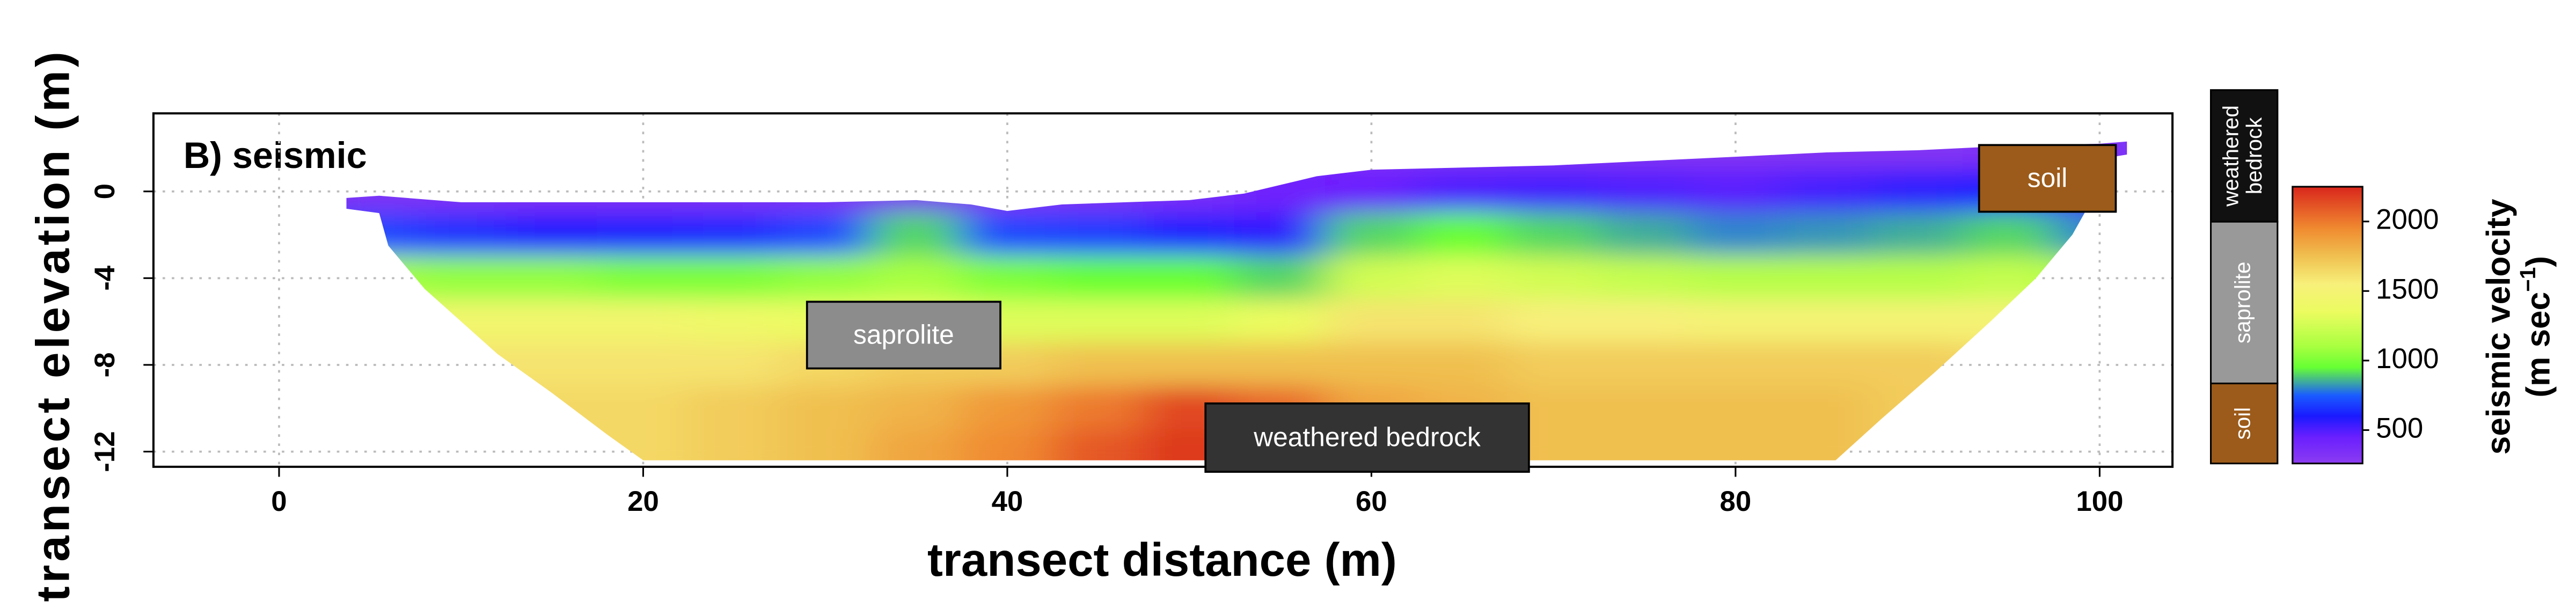 This screenshot has height=608, width=2576. Describe the element at coordinates (1736, 501) in the screenshot. I see `x-tick-label: 80` at that location.